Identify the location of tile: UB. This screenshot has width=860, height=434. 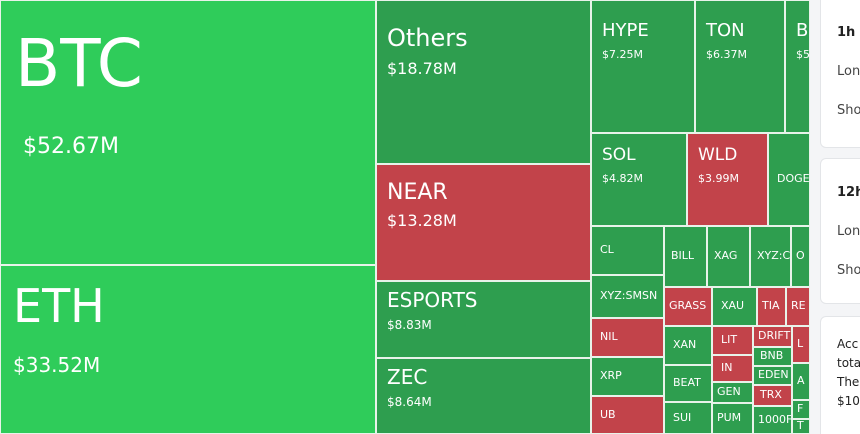
(627, 415).